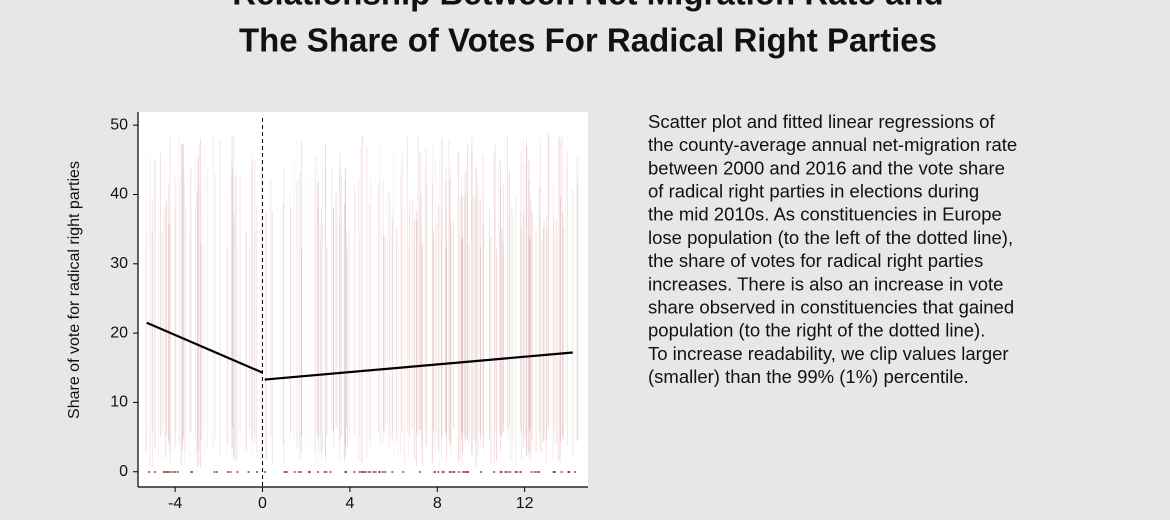 This screenshot has height=520, width=1170. I want to click on x-tick-label: 0, so click(262, 503).